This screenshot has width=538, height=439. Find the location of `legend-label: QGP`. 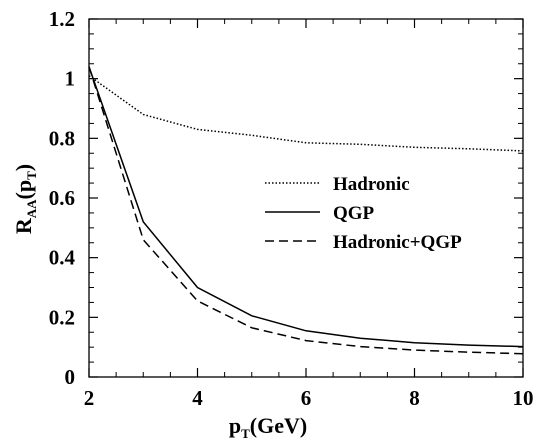

legend-label: QGP is located at coordinates (354, 213).